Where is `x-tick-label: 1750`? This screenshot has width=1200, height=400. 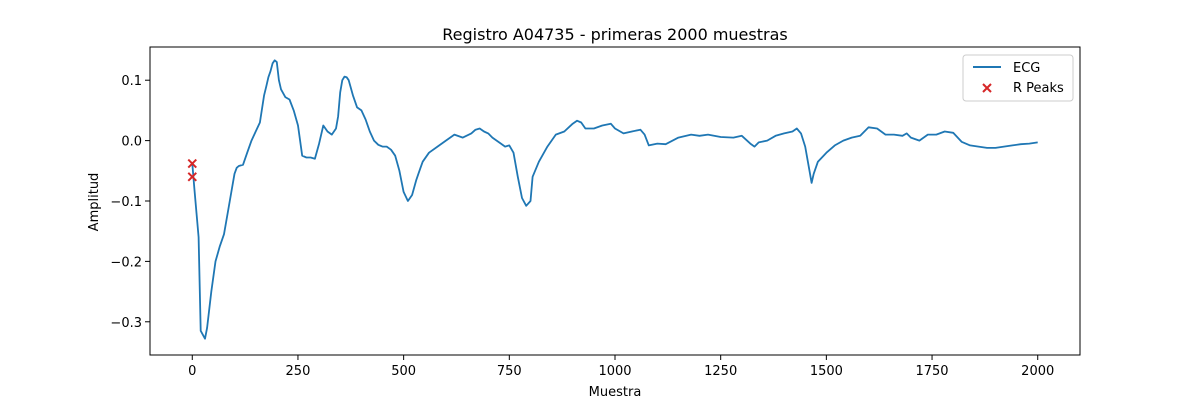 x-tick-label: 1750 is located at coordinates (931, 371).